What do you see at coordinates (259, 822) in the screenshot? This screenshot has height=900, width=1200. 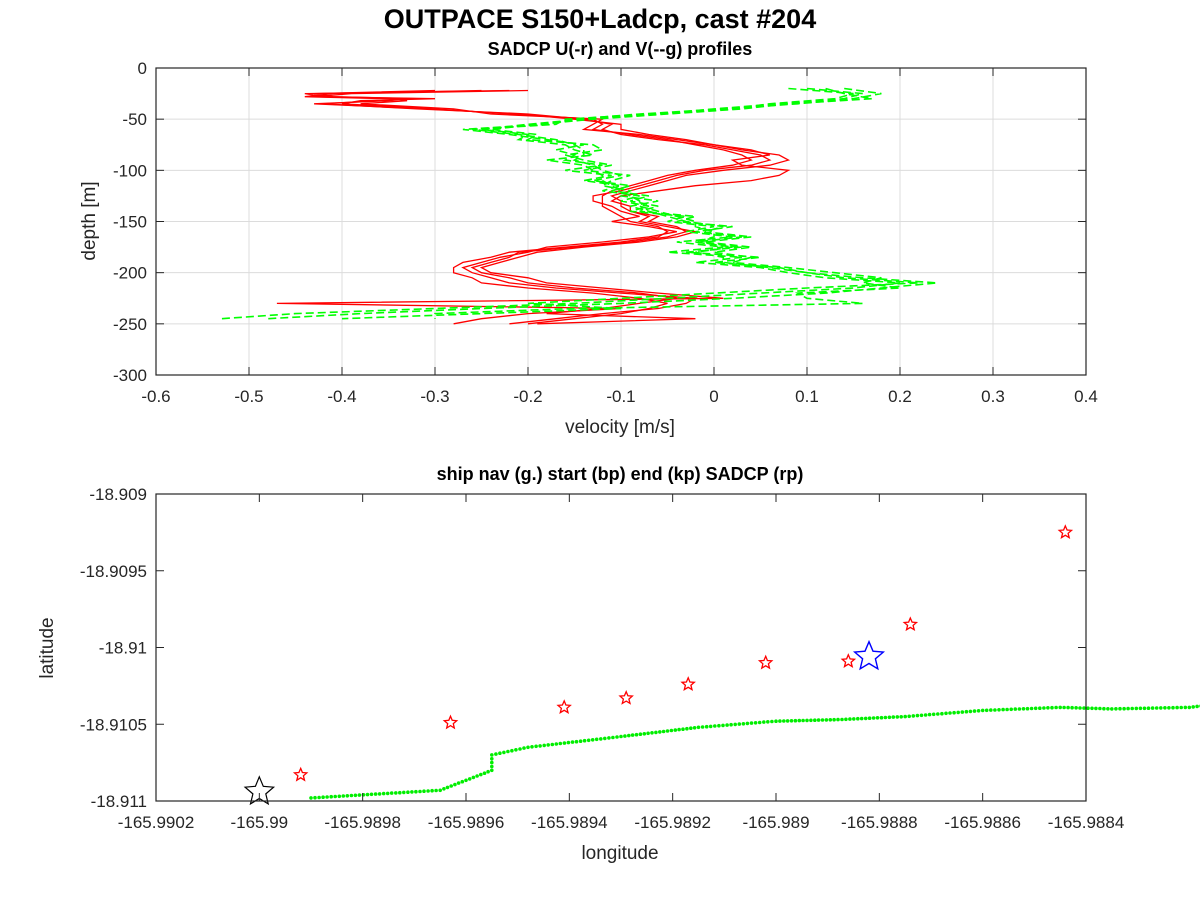 I see `nav-x-tick-label: -165.99` at bounding box center [259, 822].